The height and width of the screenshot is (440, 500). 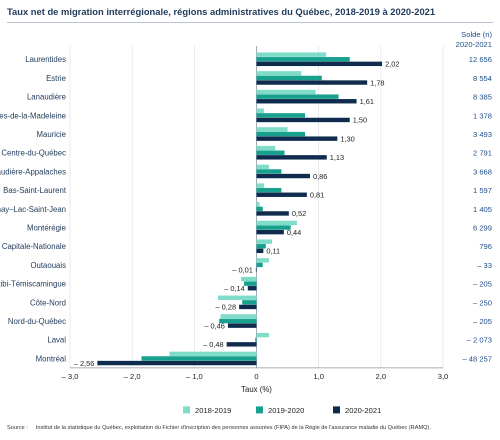 What do you see at coordinates (256, 376) in the screenshot?
I see `x-tick-label-3: 0` at bounding box center [256, 376].